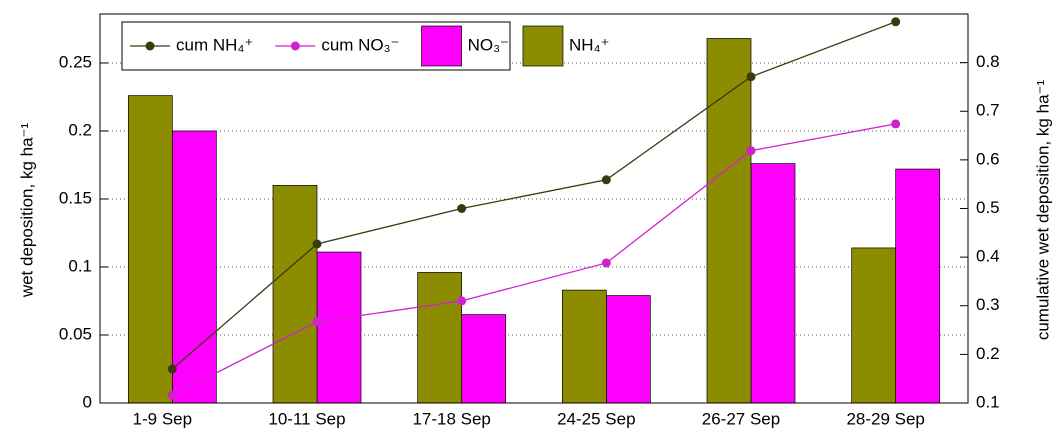 The width and height of the screenshot is (1064, 433). Describe the element at coordinates (988, 110) in the screenshot. I see `y2-tick-label: 0.7` at that location.